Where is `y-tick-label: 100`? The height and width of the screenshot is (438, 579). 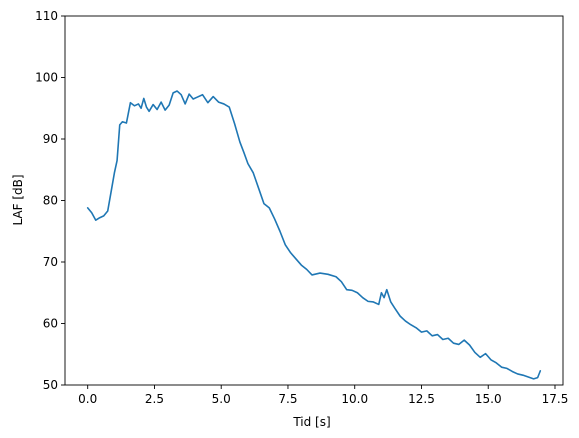
y-tick-label: 100 is located at coordinates (46, 78).